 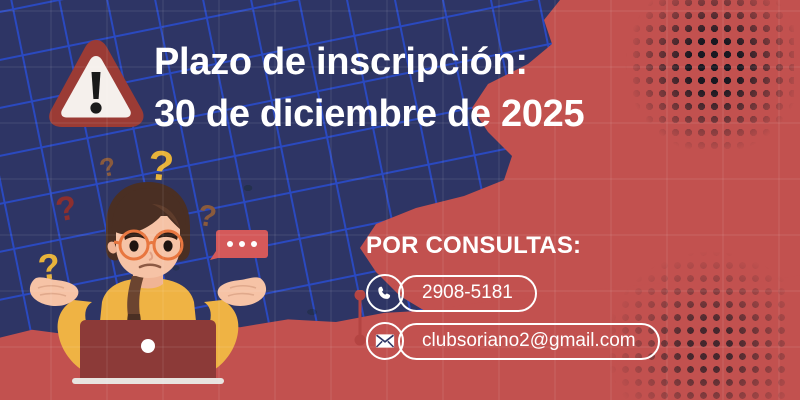 I want to click on envelope-icon, so click(x=385, y=341).